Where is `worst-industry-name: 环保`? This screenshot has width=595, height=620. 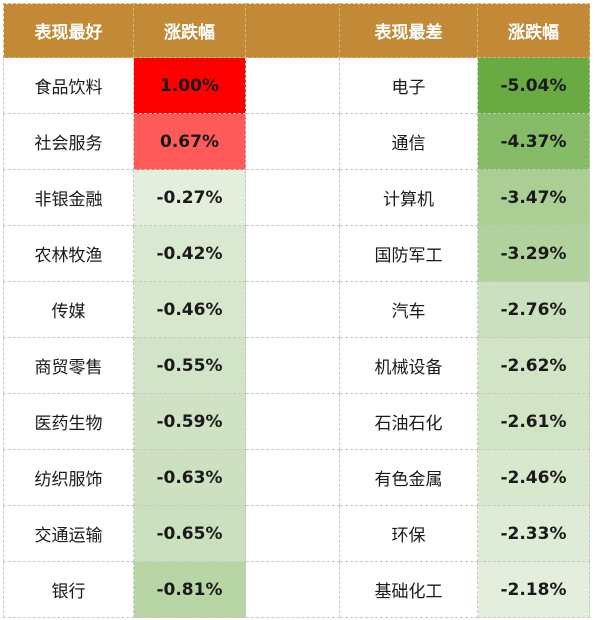
worst-industry-name: 环保 is located at coordinates (408, 533).